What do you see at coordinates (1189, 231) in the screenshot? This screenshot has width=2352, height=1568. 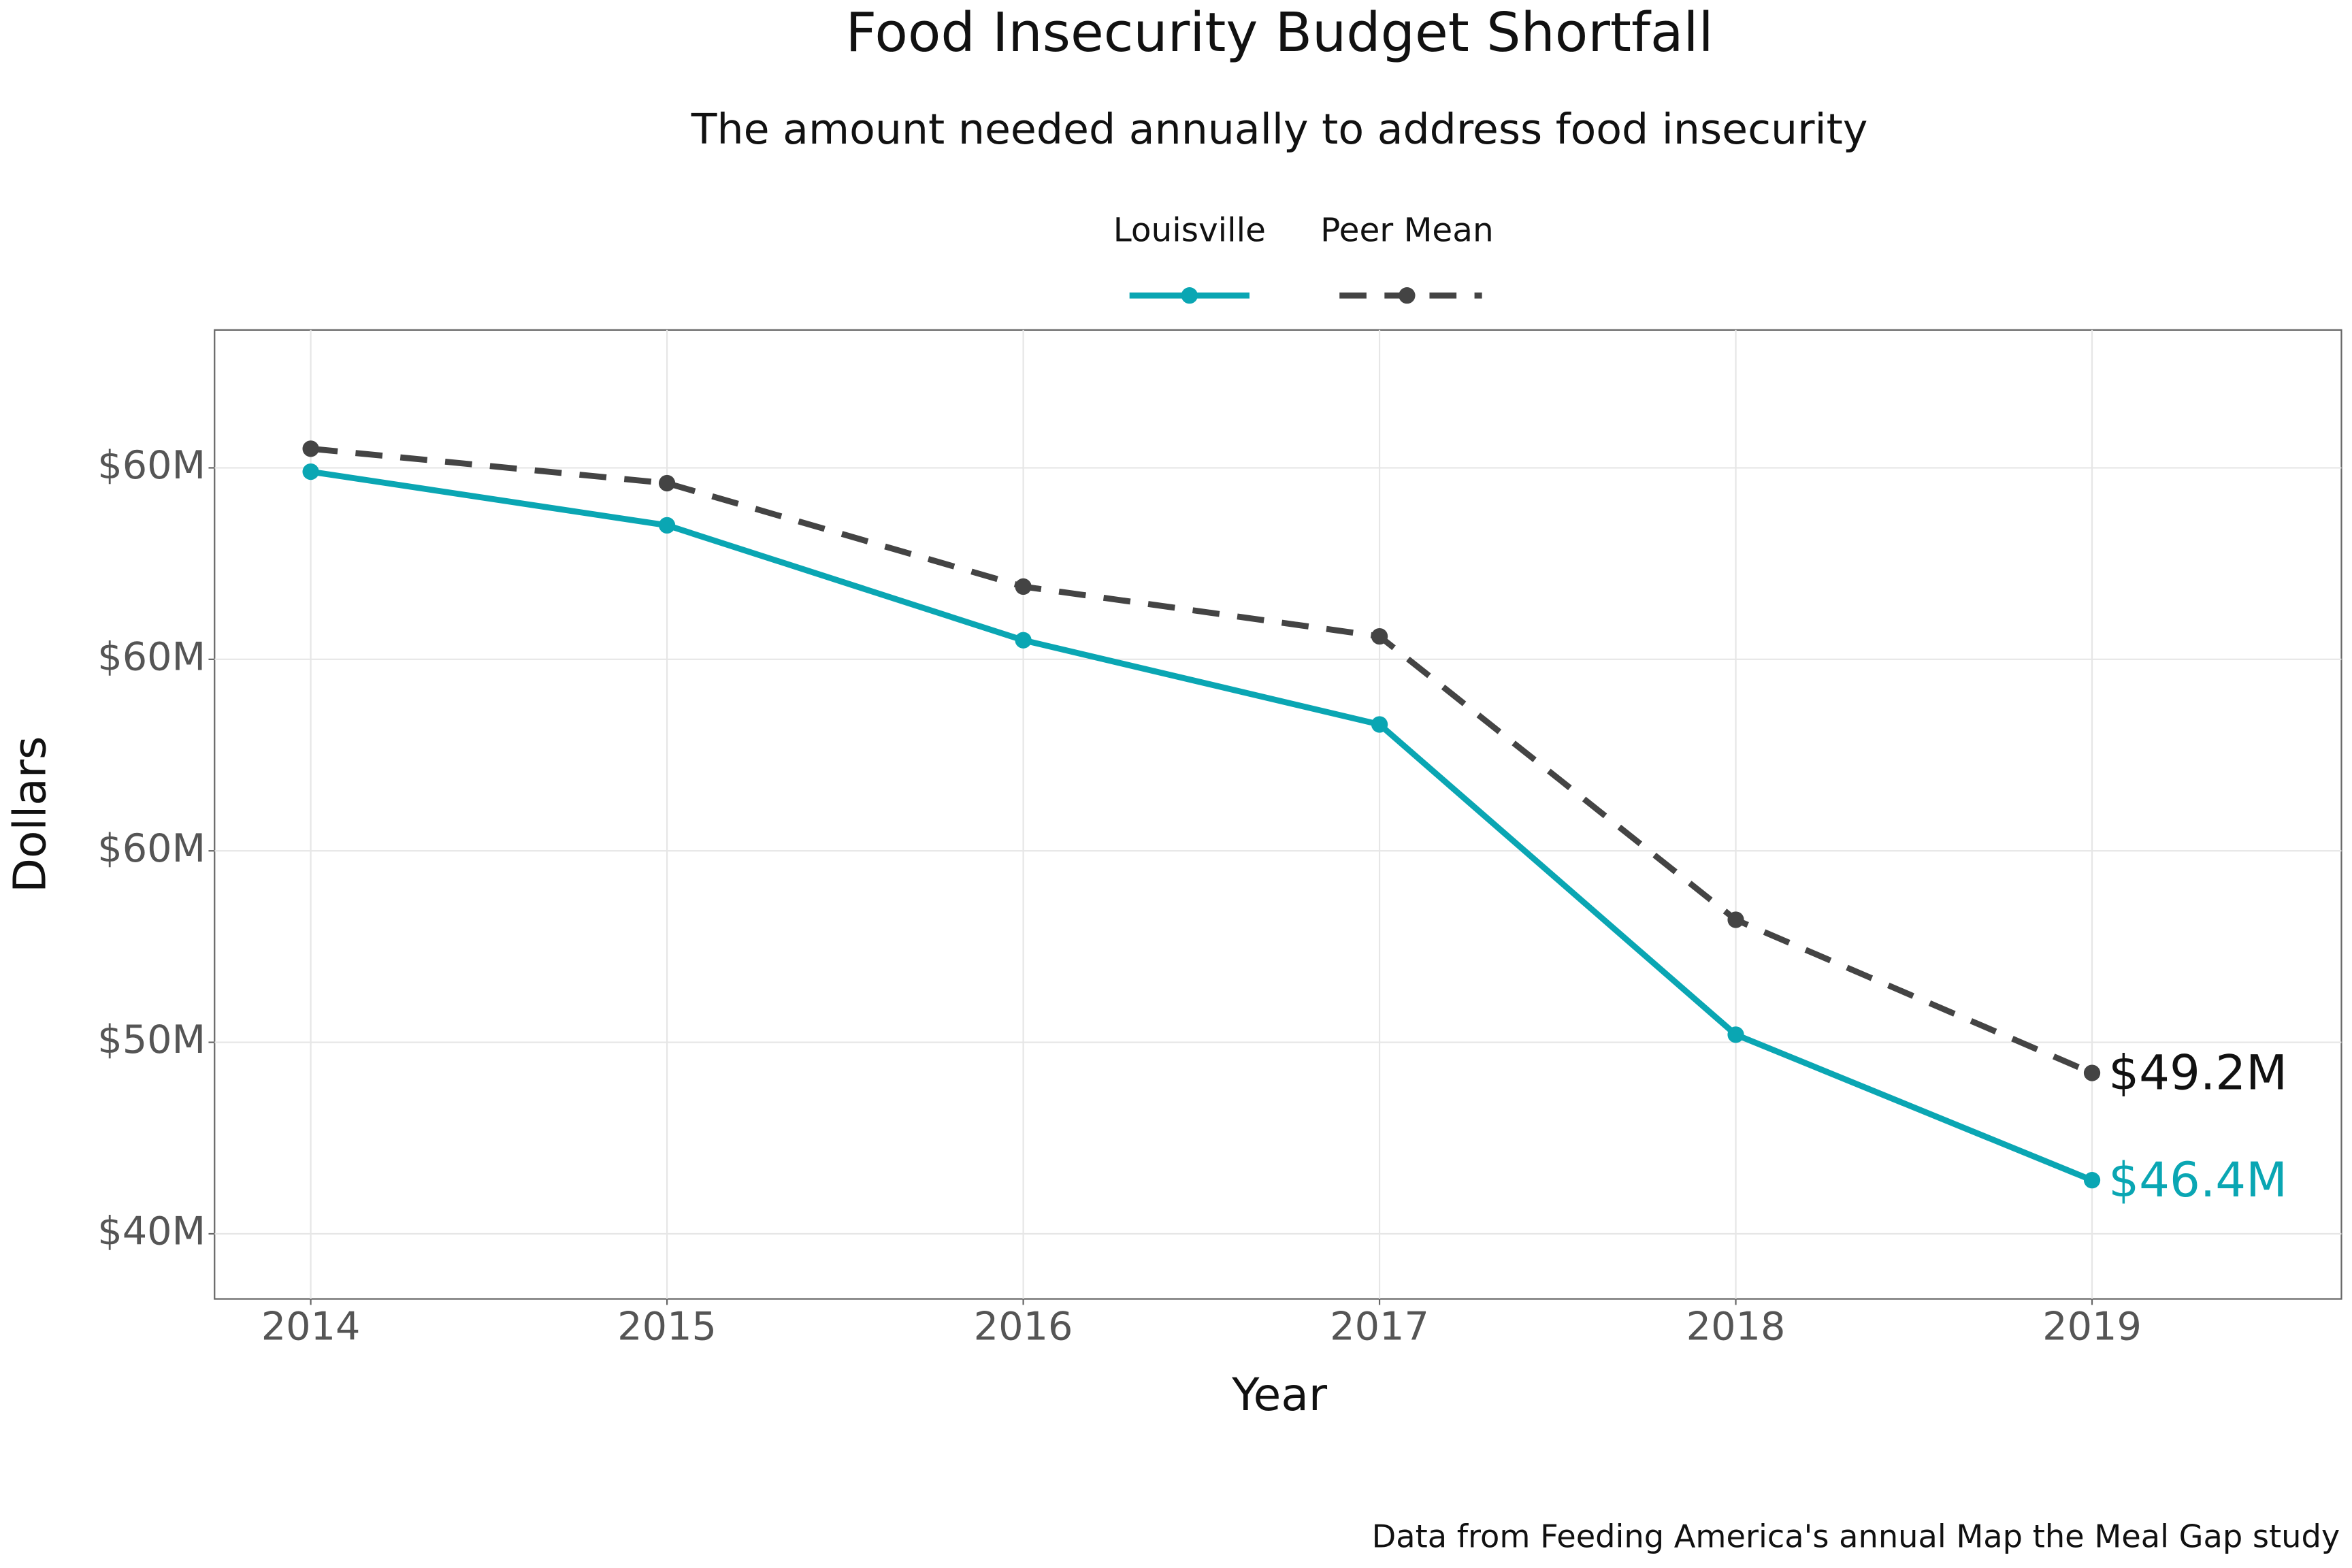 I see `legend-label: Louisville` at bounding box center [1189, 231].